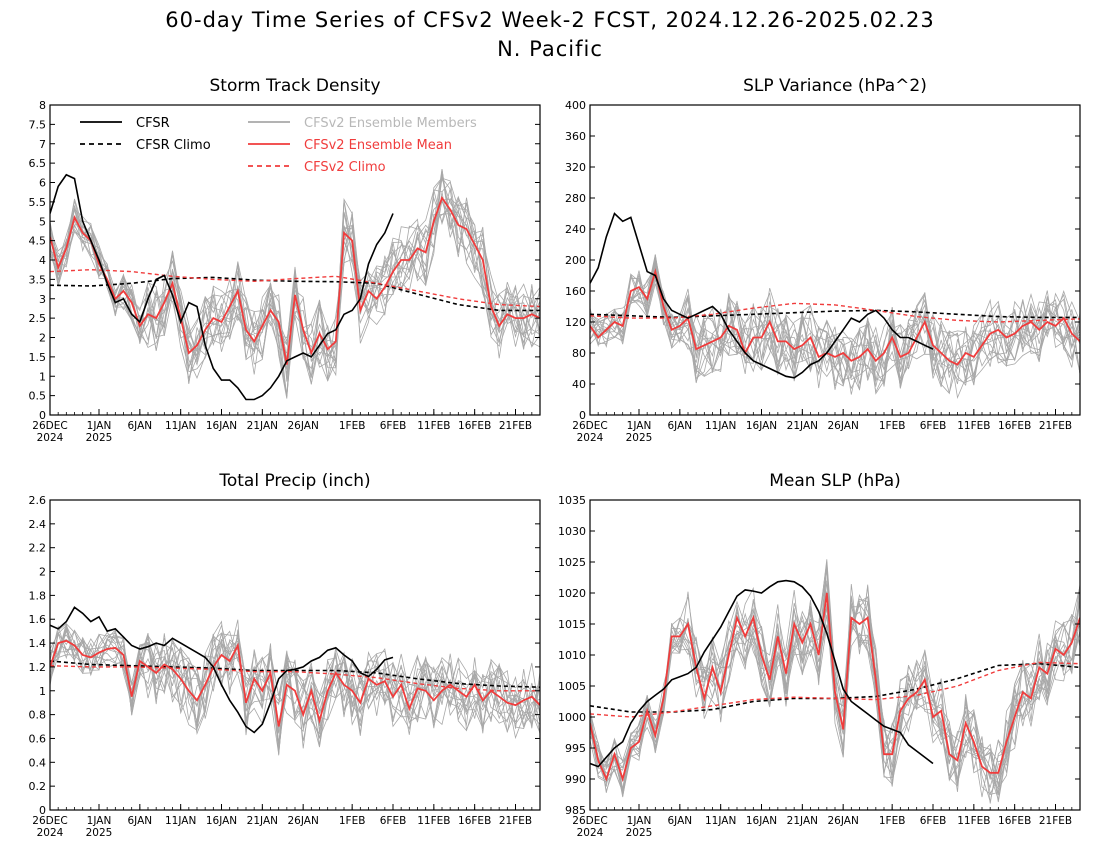 Image resolution: width=1100 pixels, height=850 pixels. Describe the element at coordinates (38, 279) in the screenshot. I see `y-tick-label: 3.5` at that location.